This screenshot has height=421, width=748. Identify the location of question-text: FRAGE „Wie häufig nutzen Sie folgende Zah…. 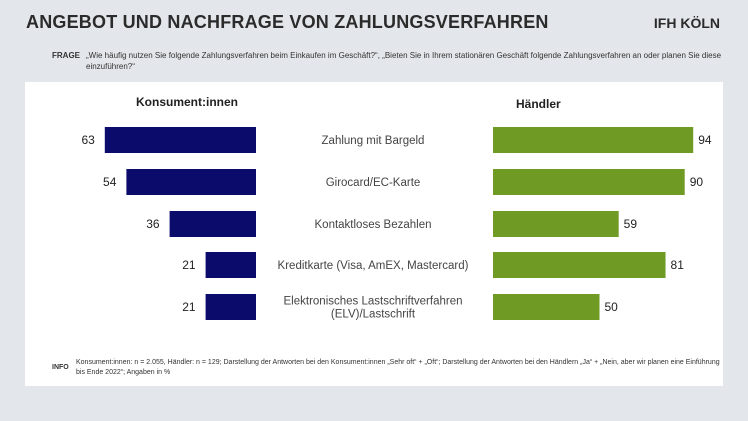
(387, 61).